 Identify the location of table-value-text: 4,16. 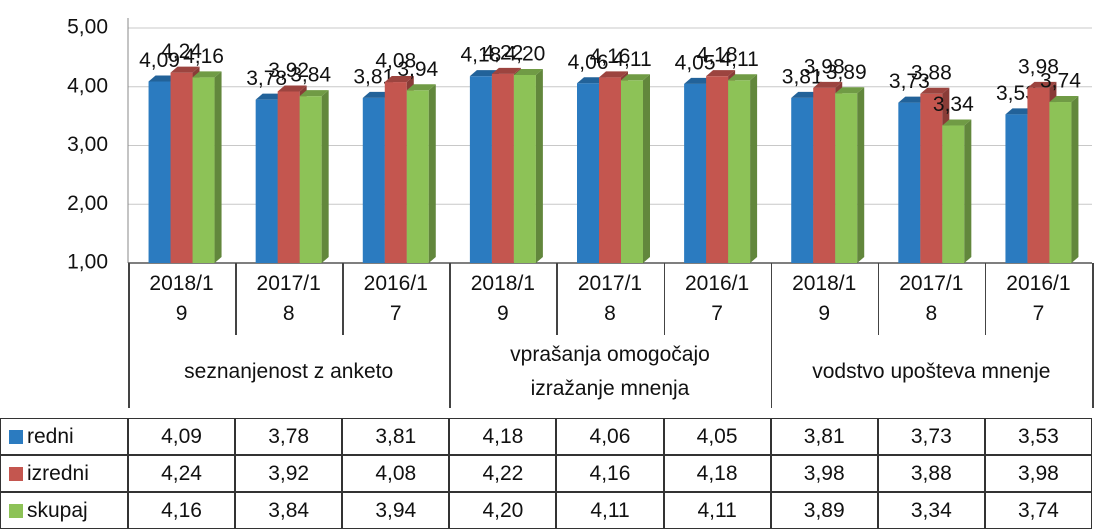
(610, 473).